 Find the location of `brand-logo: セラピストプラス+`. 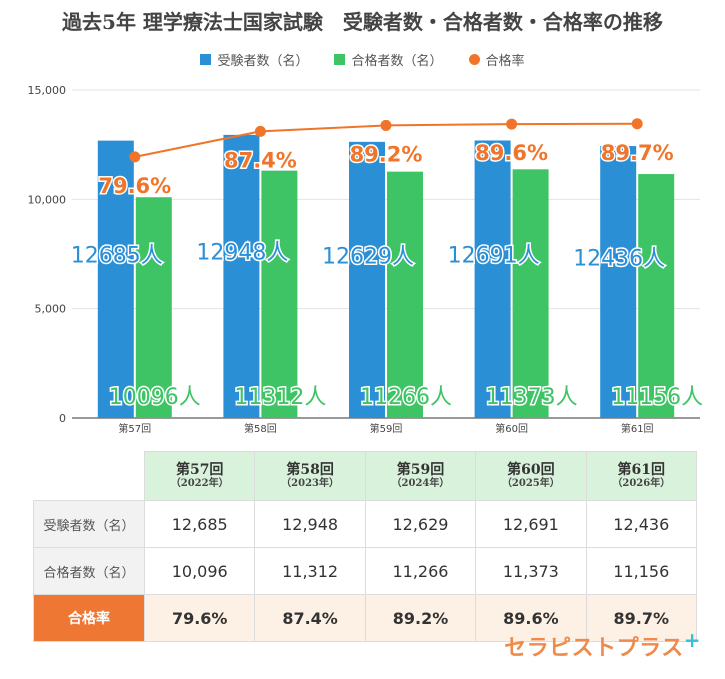

brand-logo: セラピストプラス+ is located at coordinates (602, 645).